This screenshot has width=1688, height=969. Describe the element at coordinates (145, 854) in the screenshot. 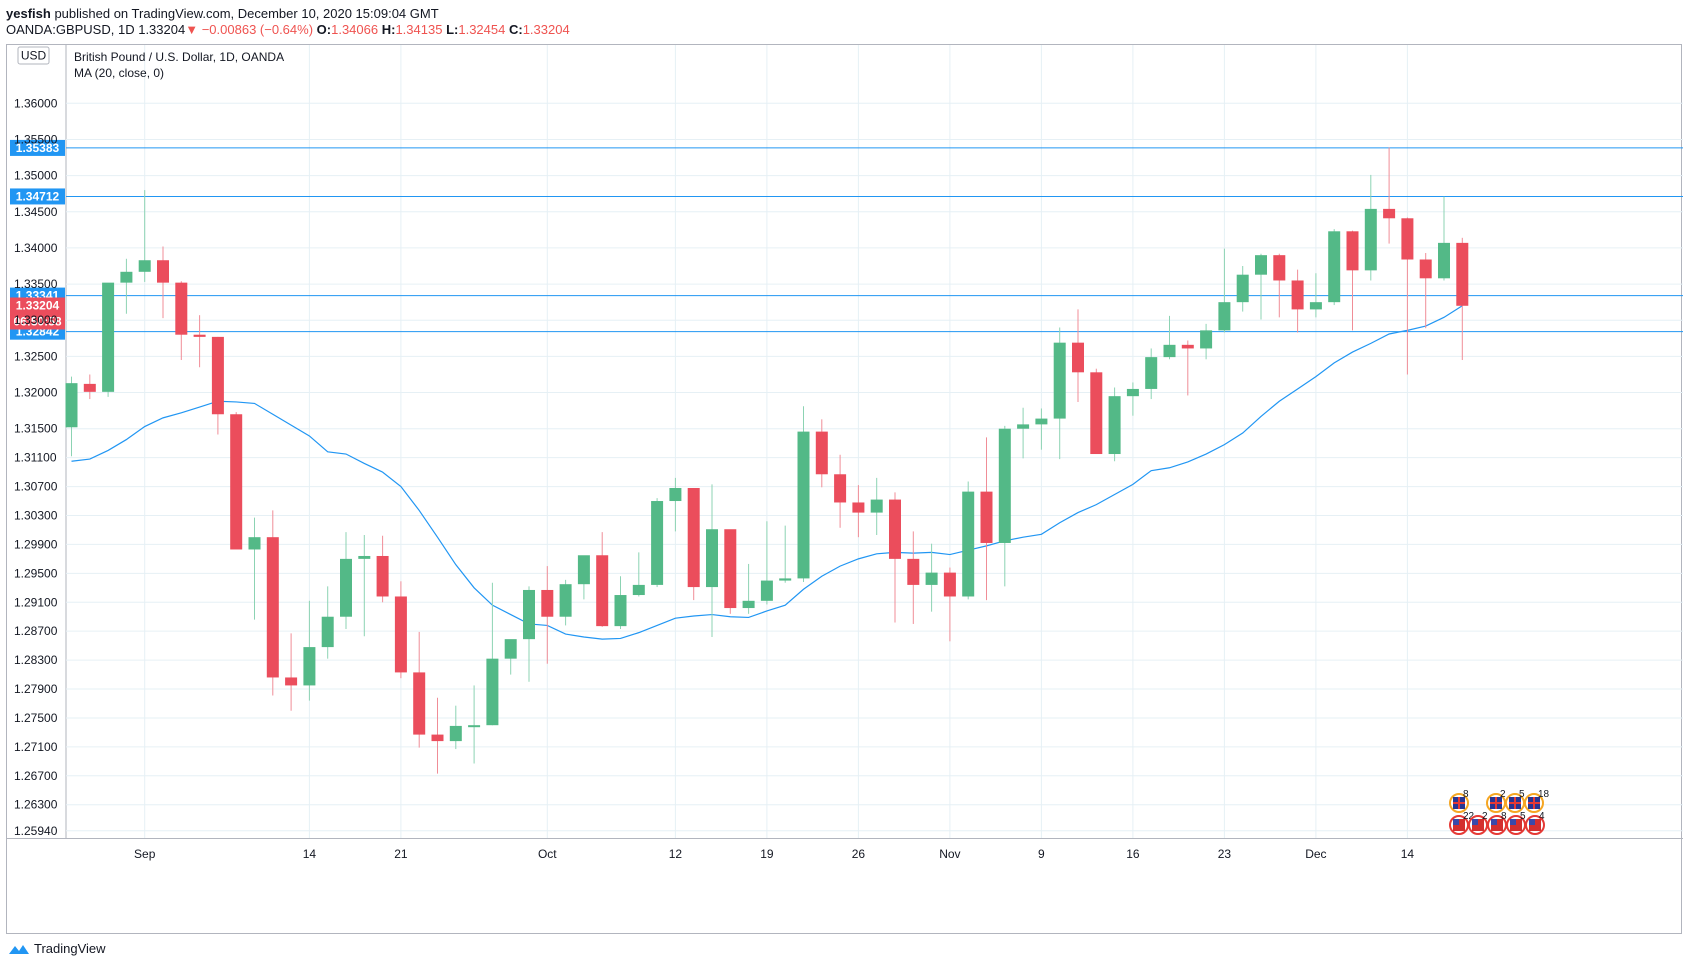

I see `time-tick-label: Sep` at that location.